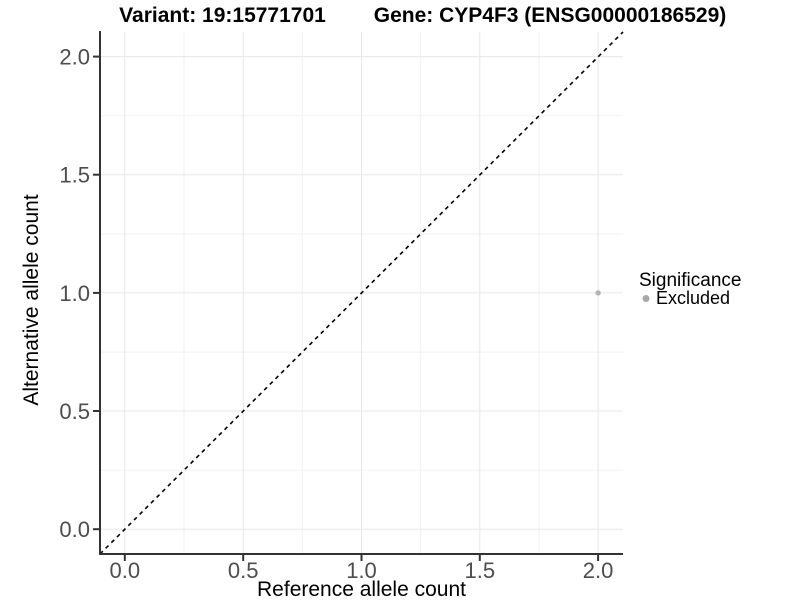 The width and height of the screenshot is (800, 600). Describe the element at coordinates (96, 293) in the screenshot. I see `y-tick-marks` at that location.